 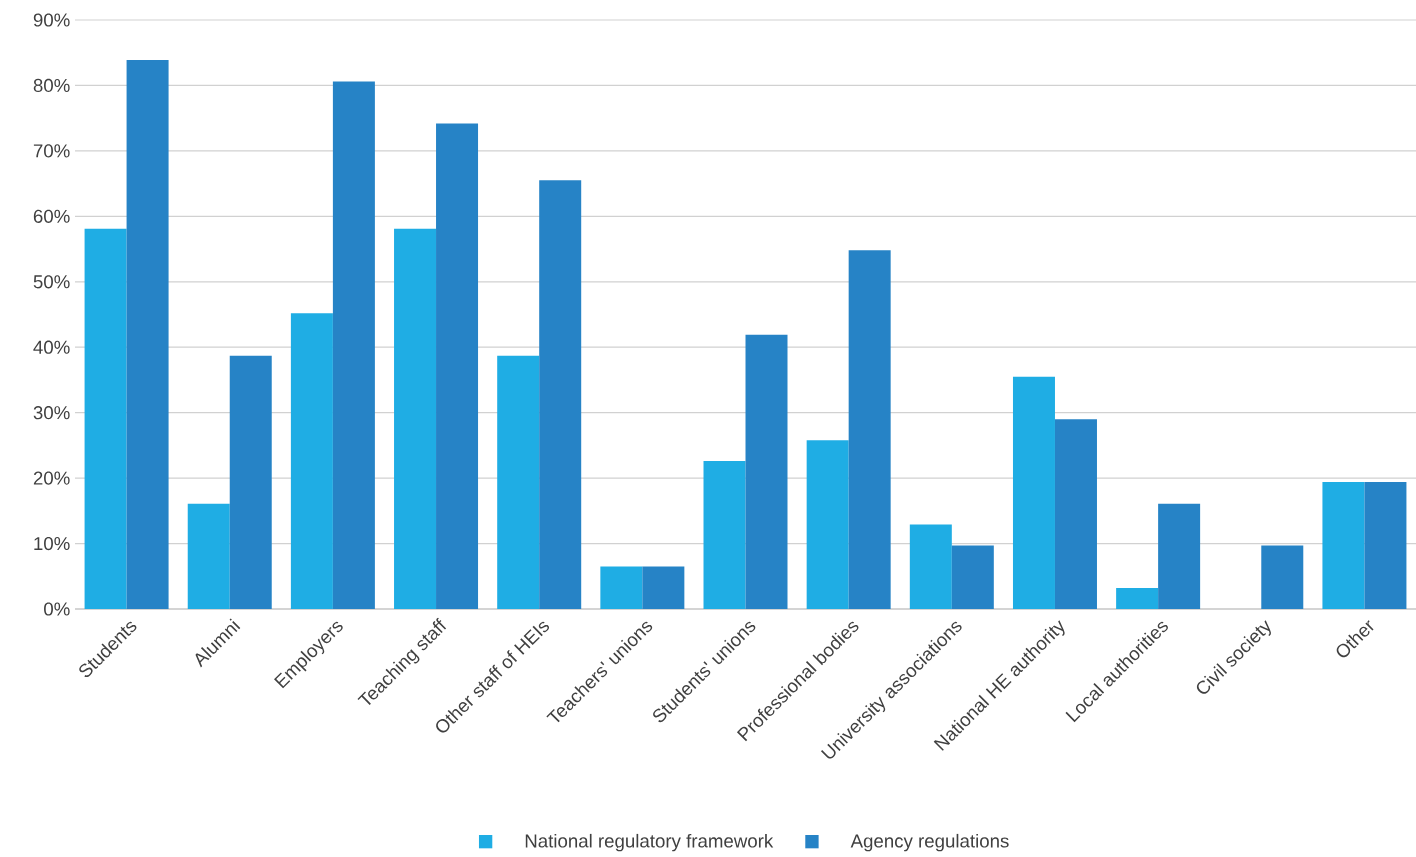 What do you see at coordinates (51, 216) in the screenshot?
I see `y-tick-label: 60%` at bounding box center [51, 216].